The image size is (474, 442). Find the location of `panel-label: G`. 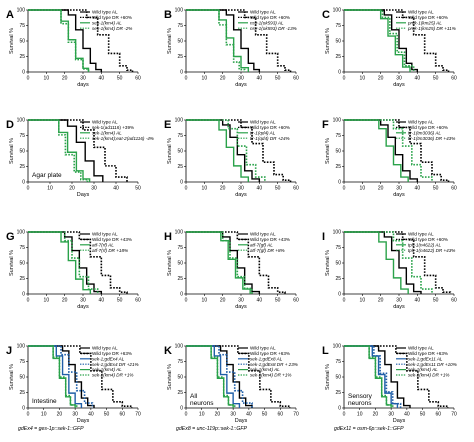

panel-label: G is located at coordinates (10, 237).